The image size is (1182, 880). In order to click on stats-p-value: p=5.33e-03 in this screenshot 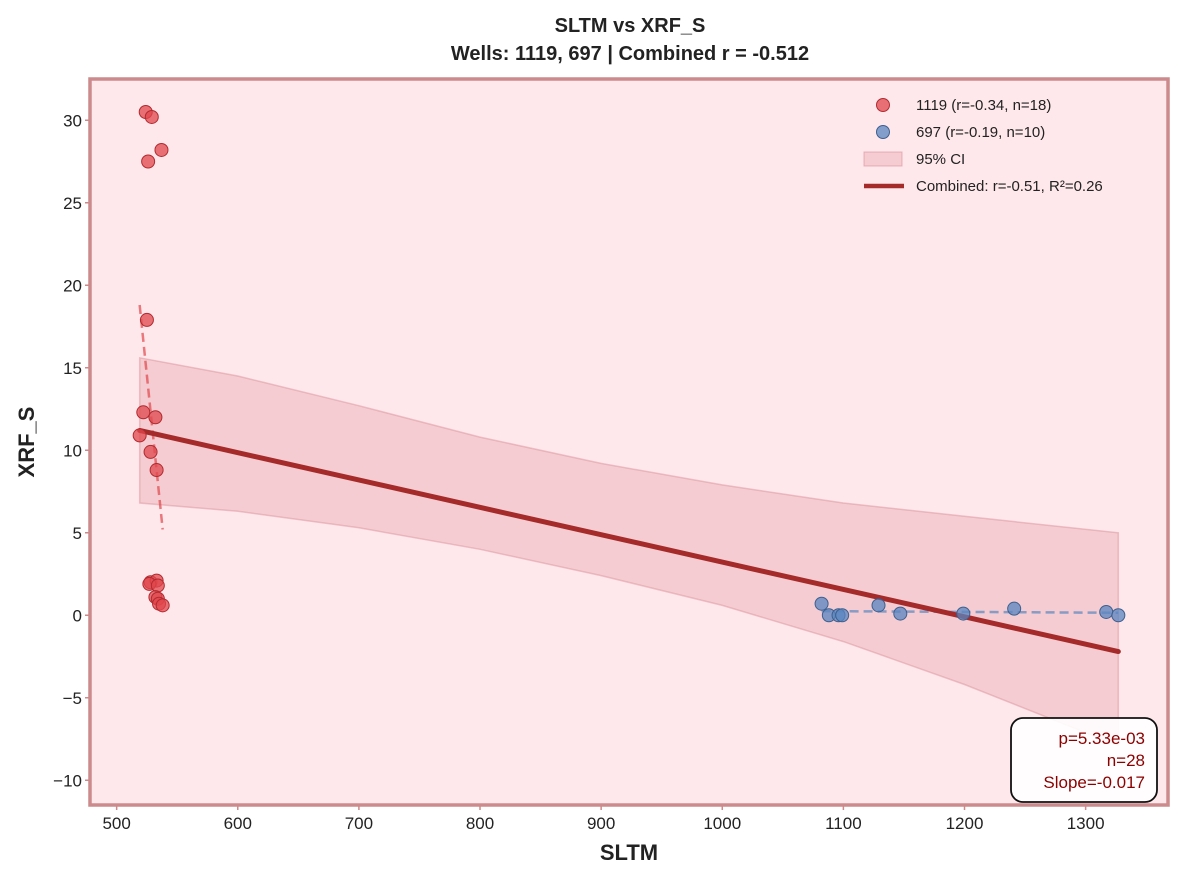, I will do `click(1102, 738)`.